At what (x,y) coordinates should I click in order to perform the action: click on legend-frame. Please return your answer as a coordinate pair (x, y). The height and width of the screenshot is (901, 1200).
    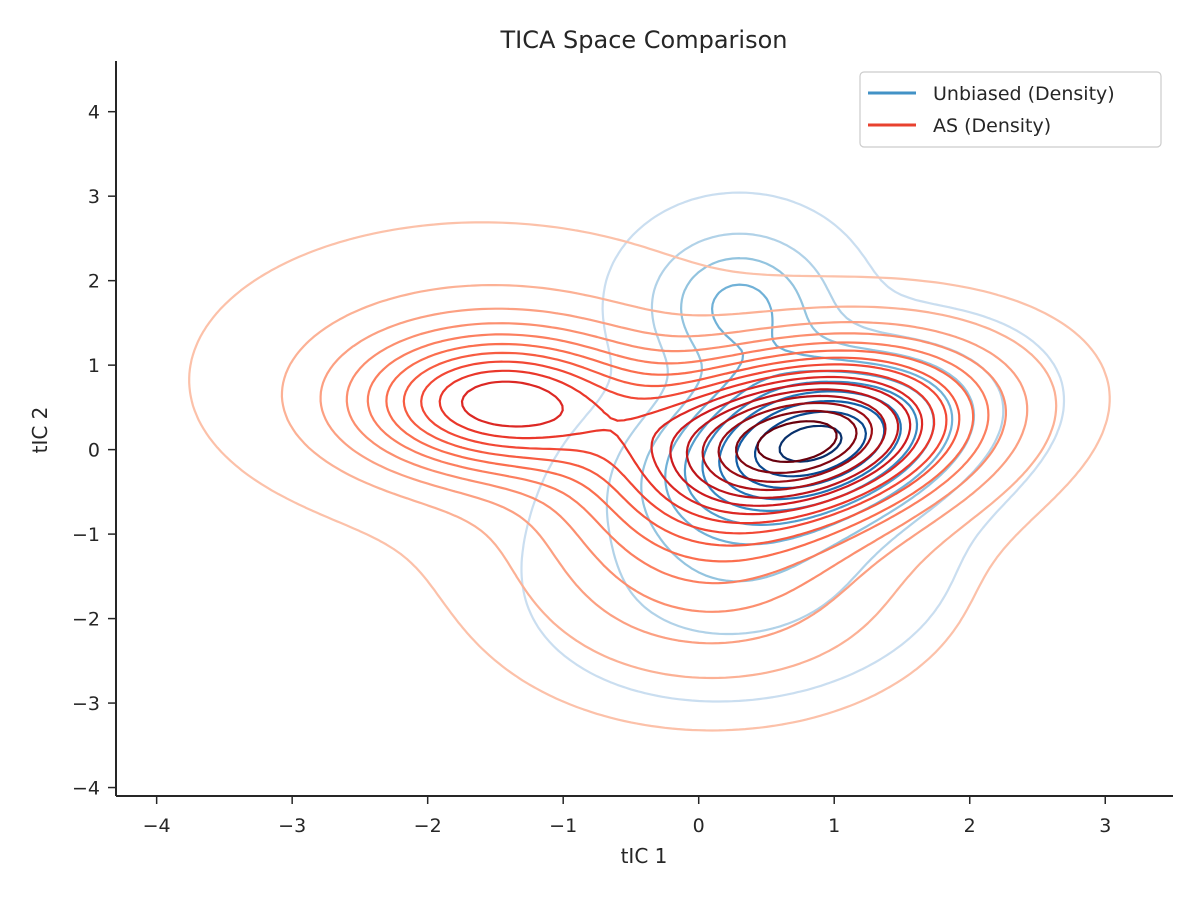
    Looking at the image, I should click on (1010, 109).